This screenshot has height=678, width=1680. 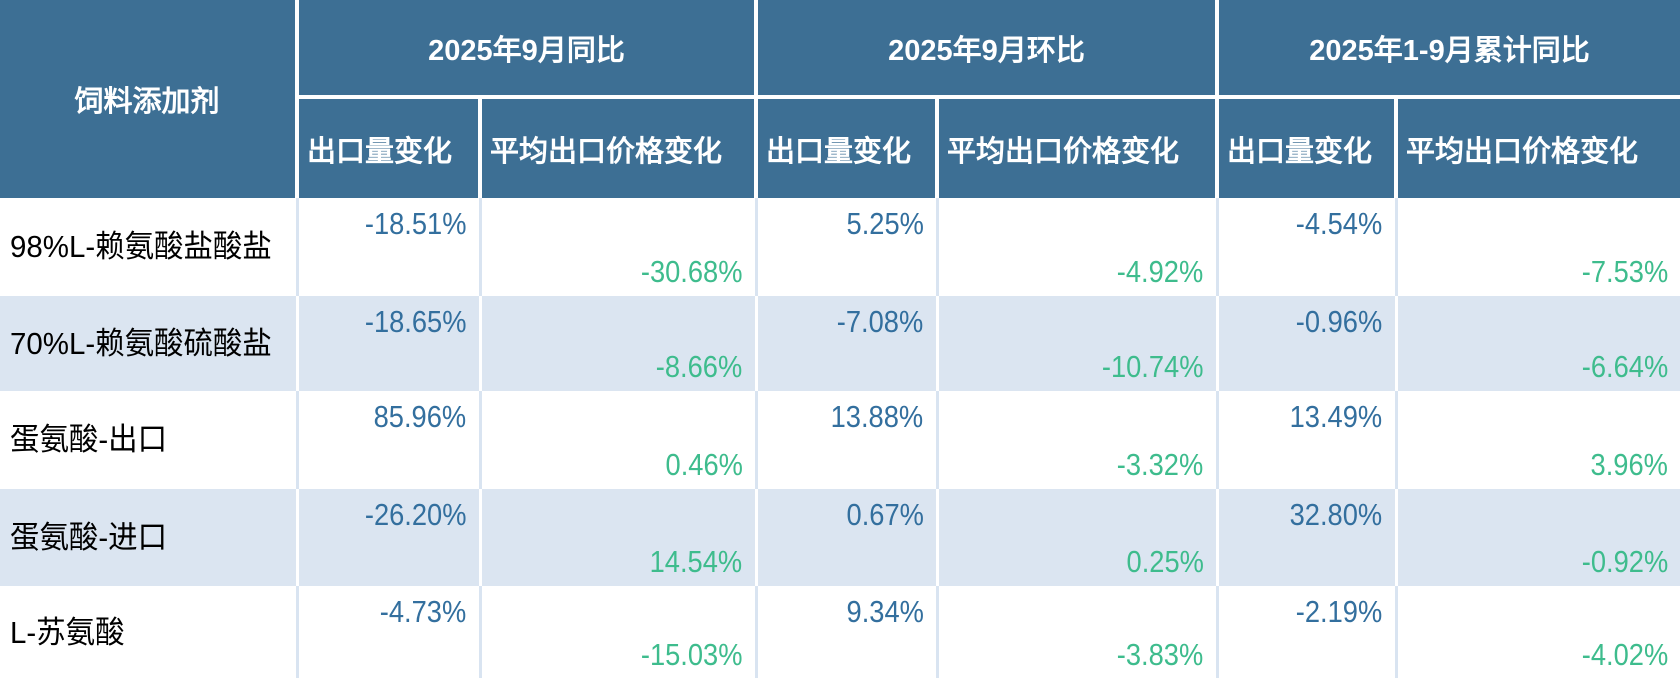 I want to click on value-cell: 85.96%, so click(x=389, y=440).